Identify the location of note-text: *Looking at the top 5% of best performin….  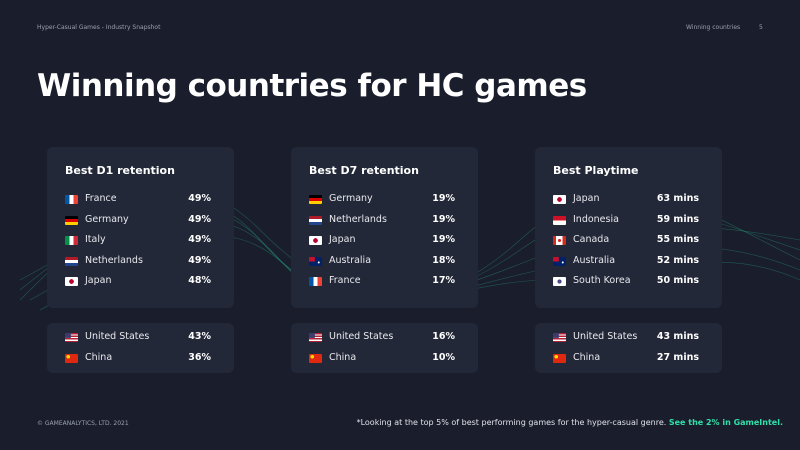
(511, 422).